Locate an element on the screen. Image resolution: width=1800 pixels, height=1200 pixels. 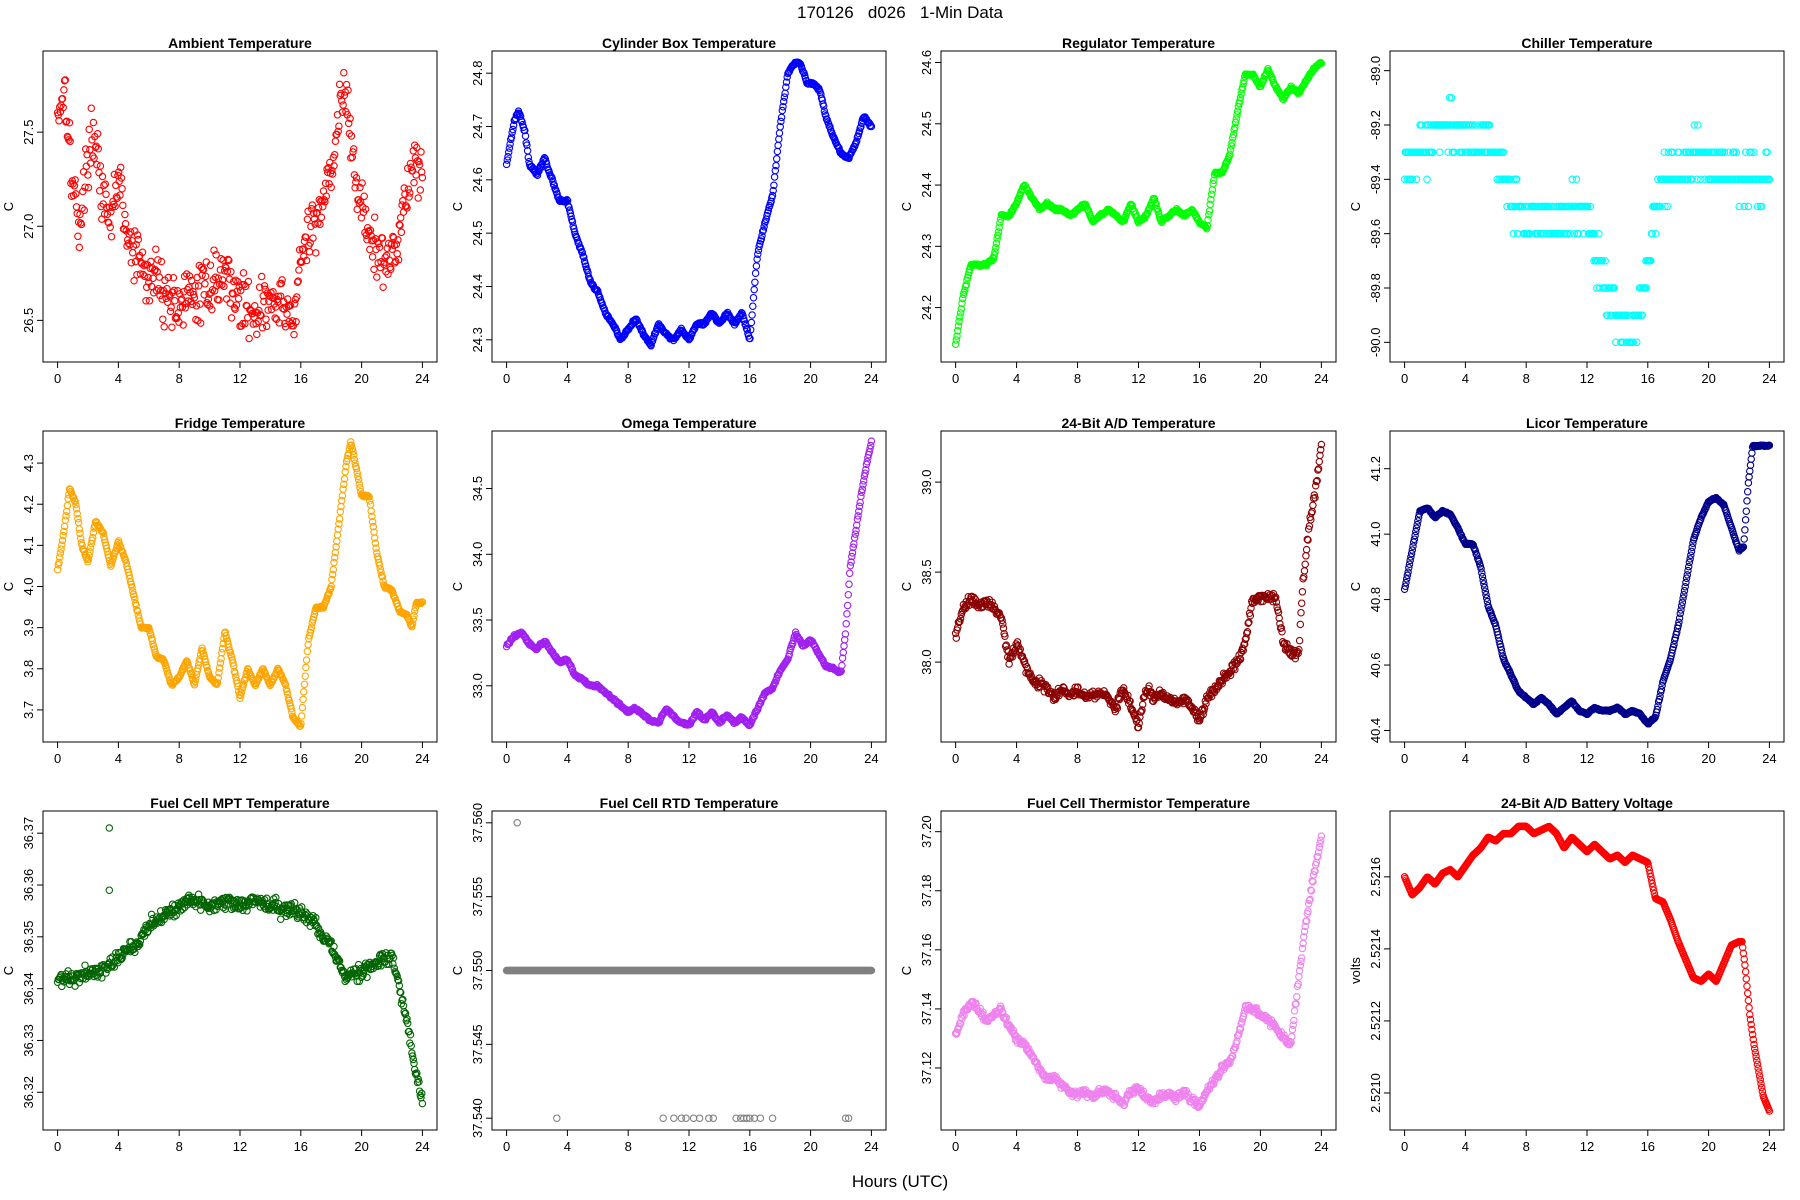
panel-licor-temperature-x-tick-label: 16 is located at coordinates (1648, 758).